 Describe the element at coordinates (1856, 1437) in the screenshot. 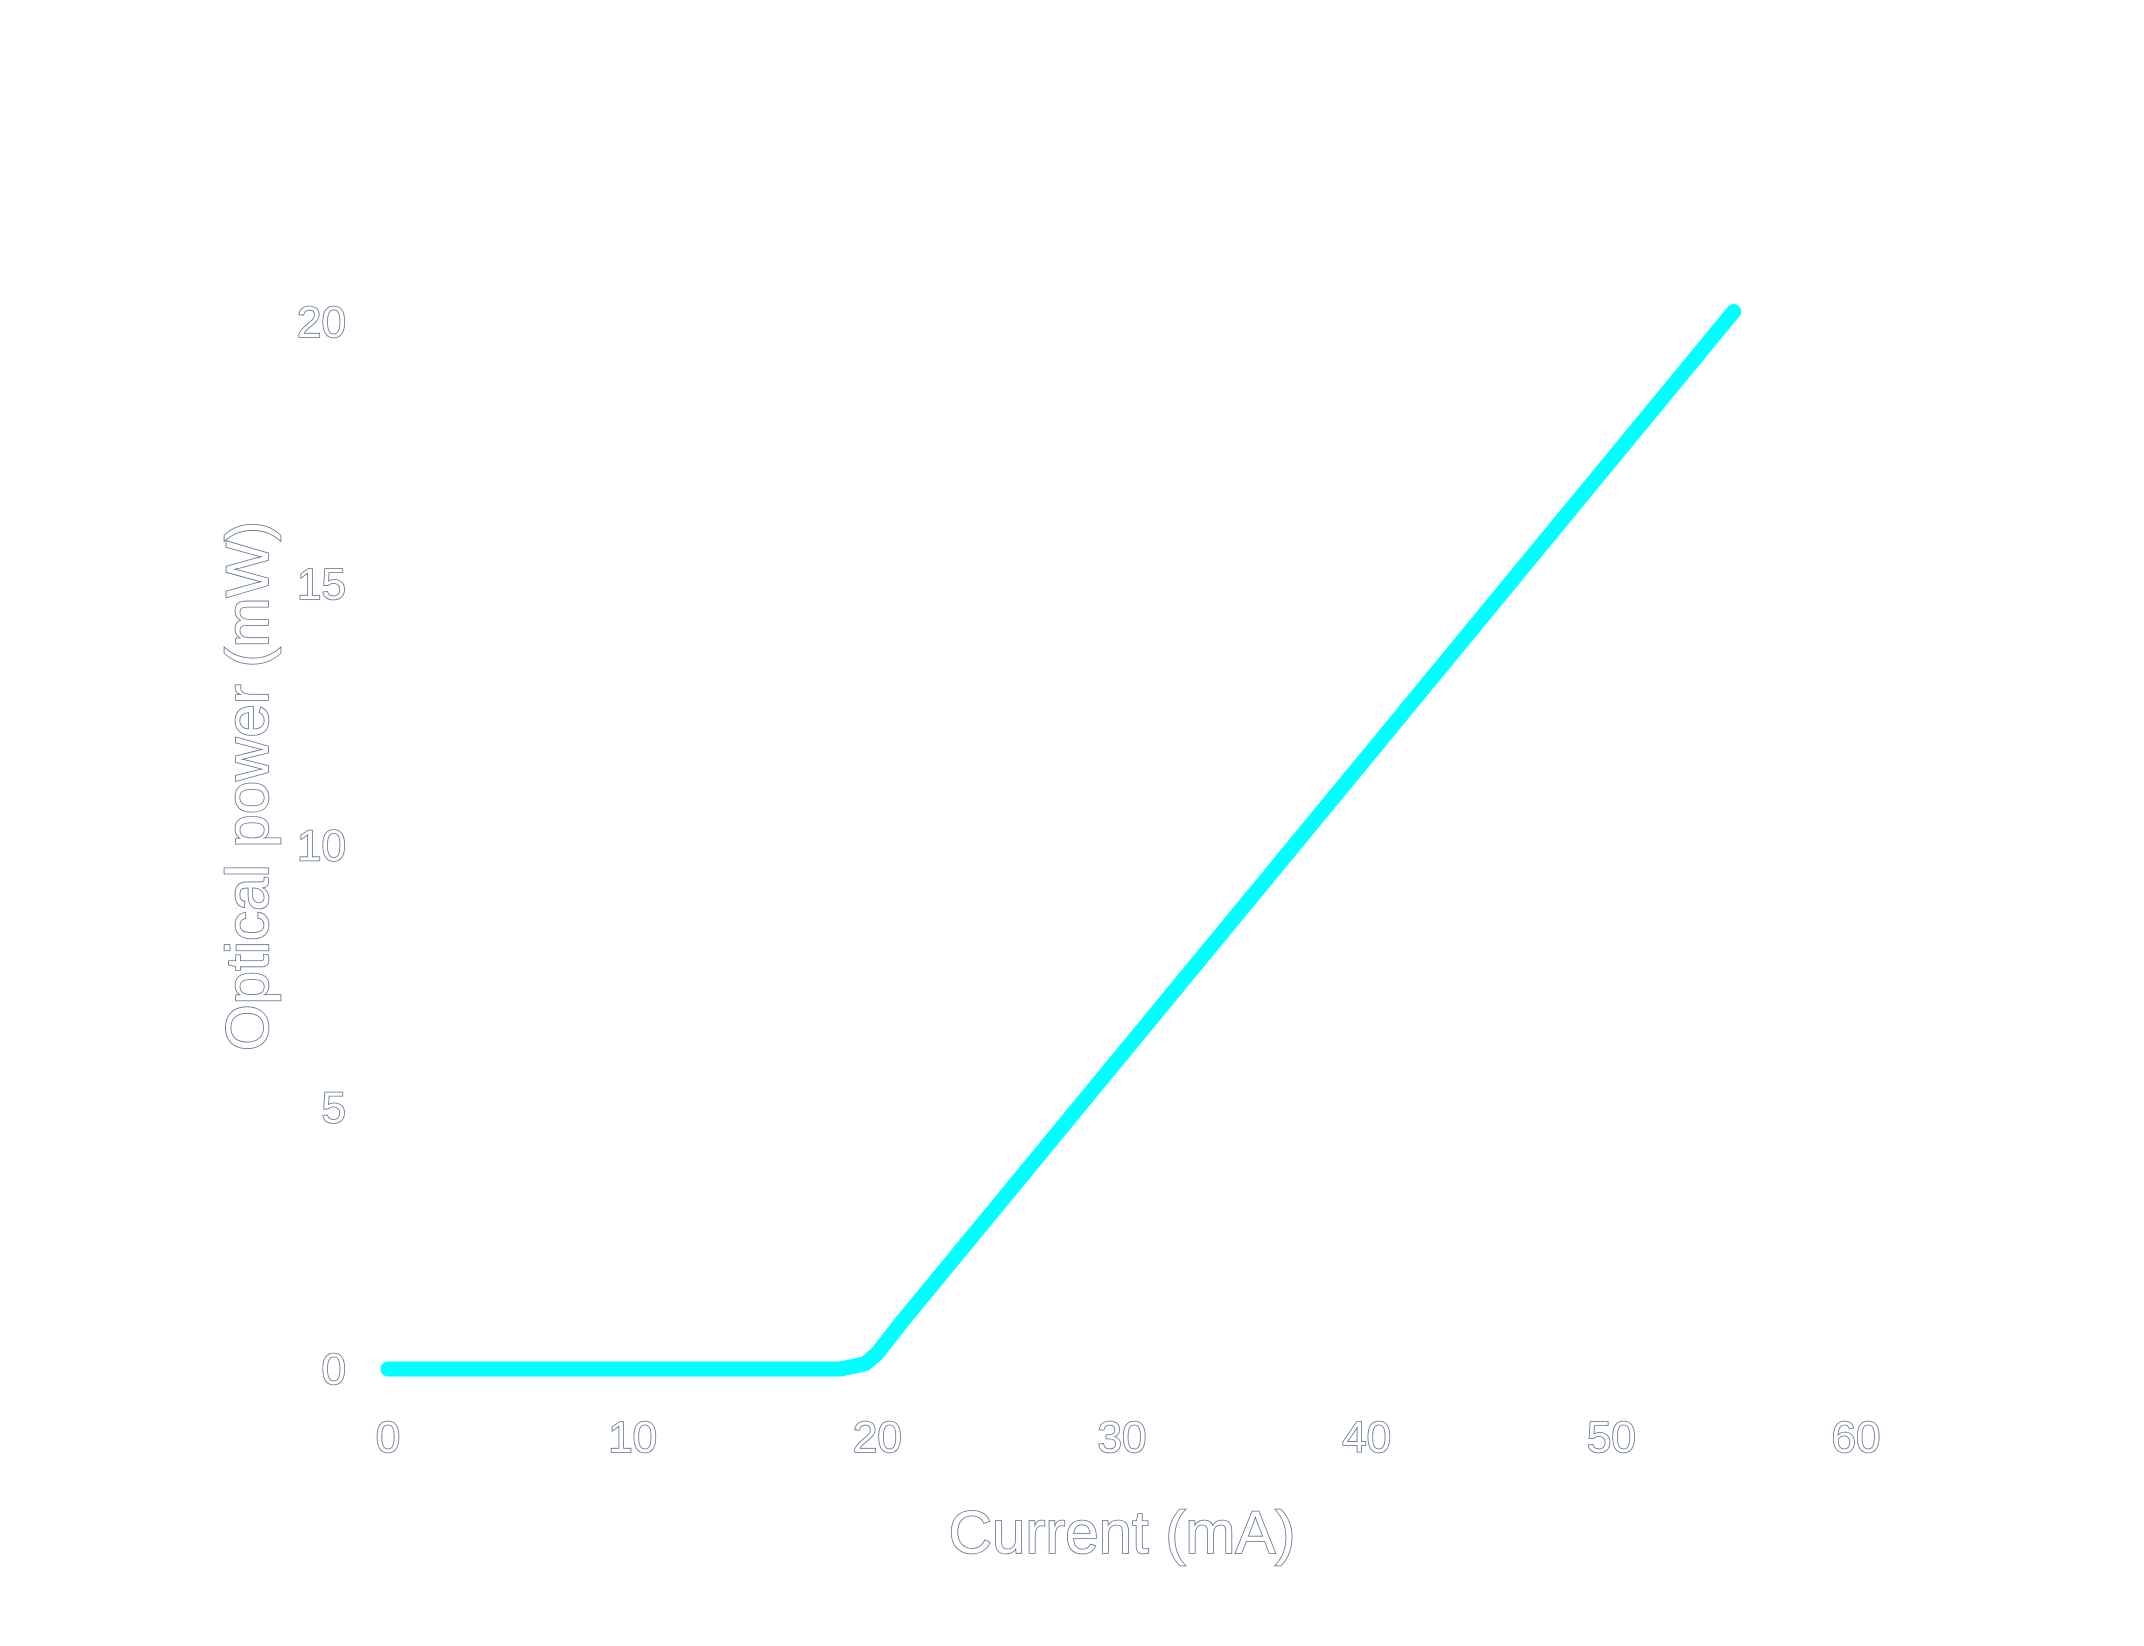

I see `x-tick-label: 60` at that location.